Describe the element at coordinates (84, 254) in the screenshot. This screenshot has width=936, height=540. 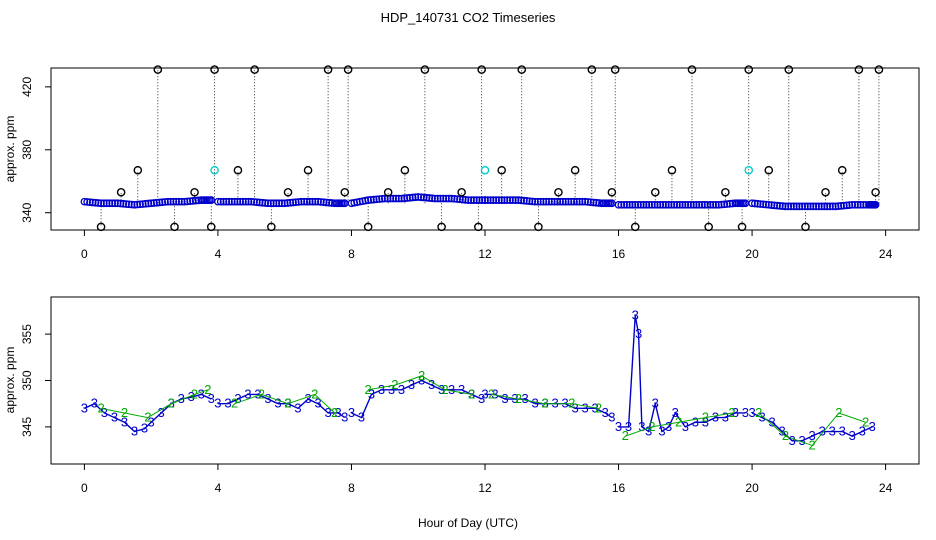
I see `x-tick-label: 0` at that location.